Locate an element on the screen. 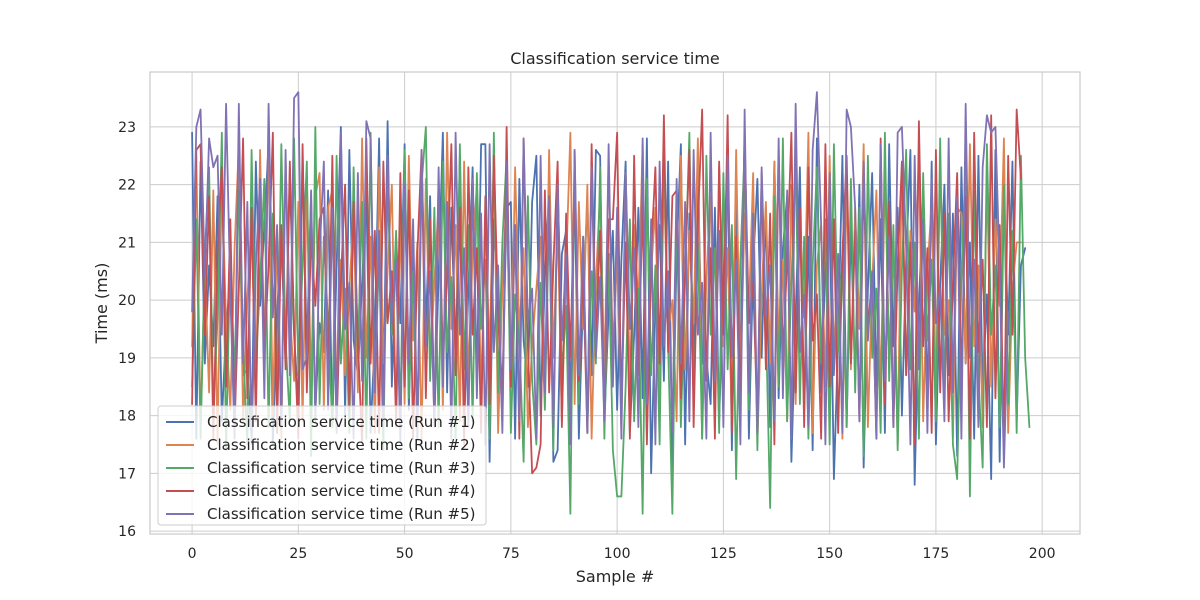 This screenshot has height=600, width=1200. legend-label-run-4: Classification service time (Run #4) is located at coordinates (341, 491).